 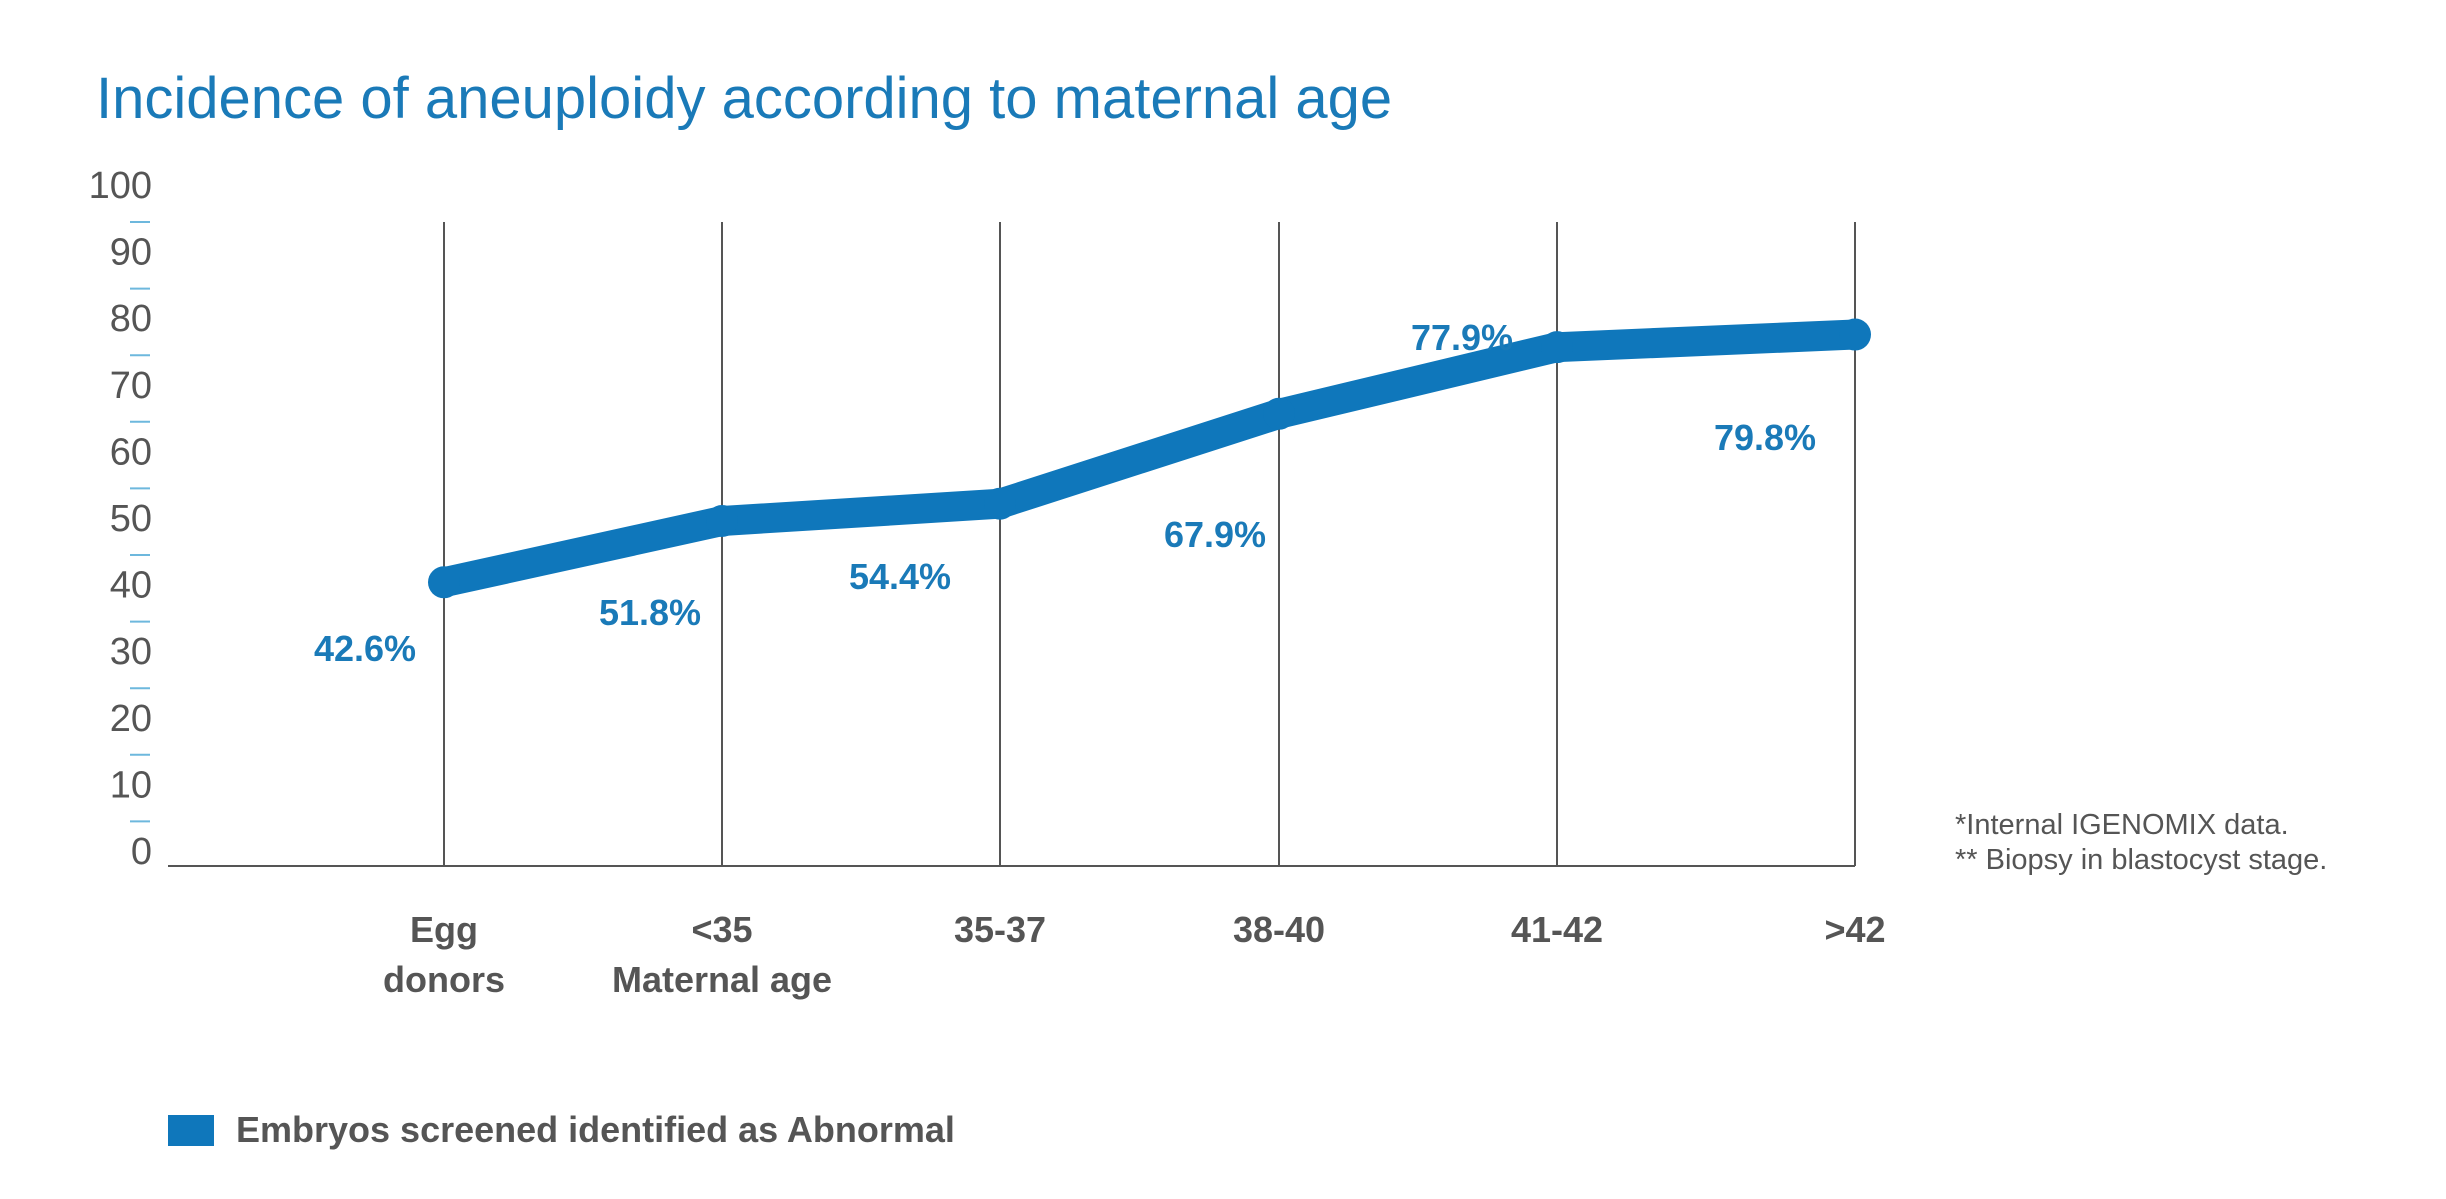 I want to click on legend: Embryos screened identified as Abnormal, so click(x=561, y=1129).